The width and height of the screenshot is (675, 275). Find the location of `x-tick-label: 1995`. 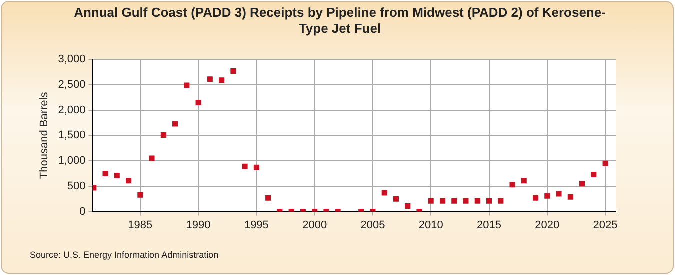

x-tick-label: 1995 is located at coordinates (256, 225).